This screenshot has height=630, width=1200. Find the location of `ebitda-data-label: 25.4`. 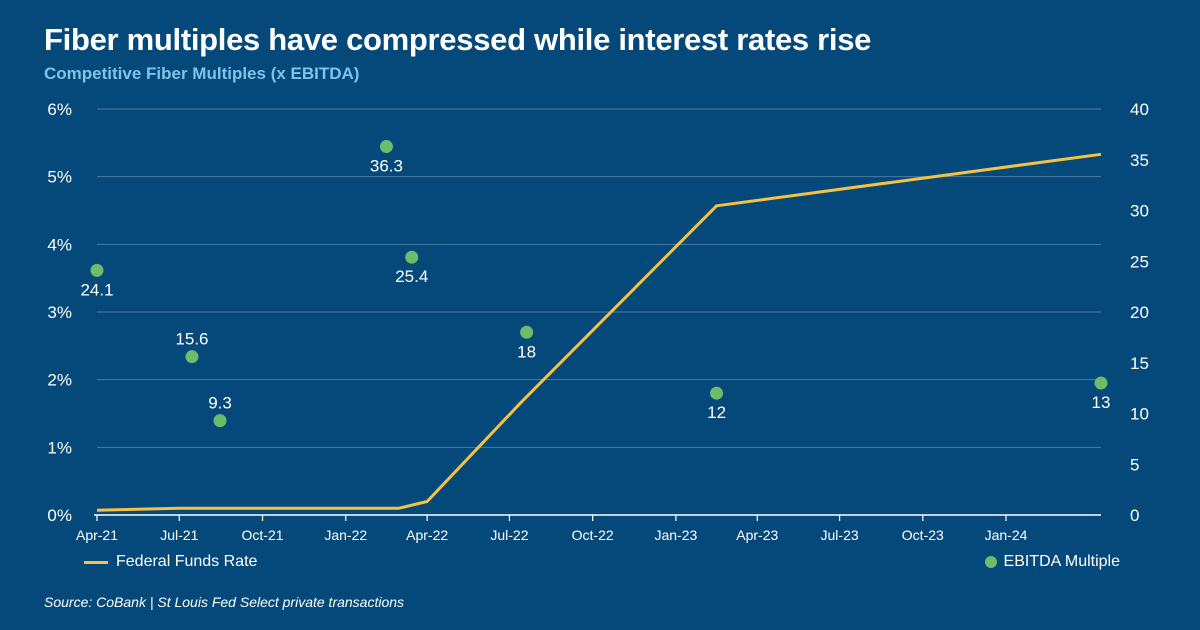

ebitda-data-label: 25.4 is located at coordinates (411, 276).